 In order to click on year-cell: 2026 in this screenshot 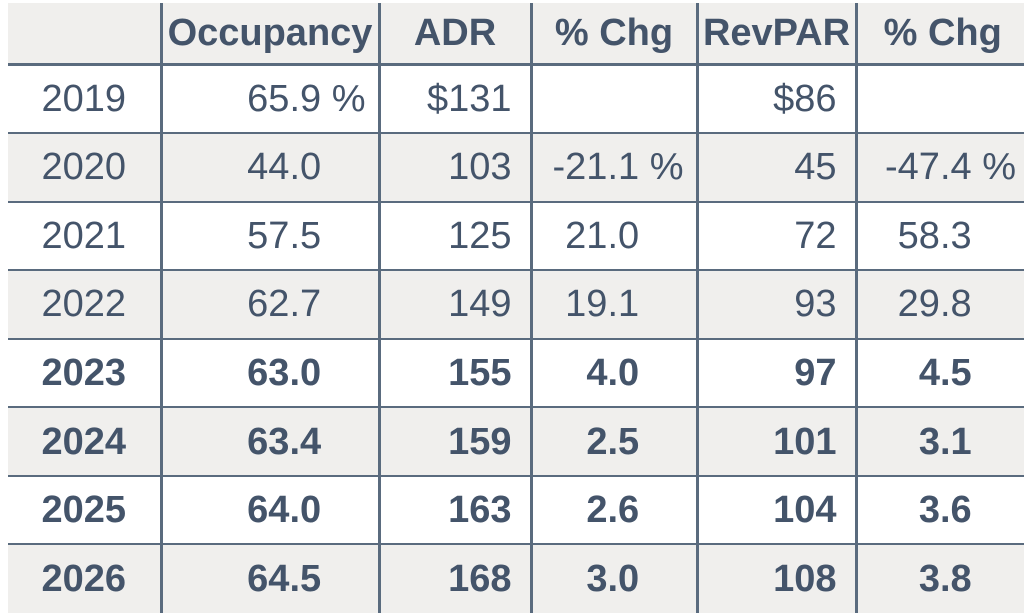, I will do `click(80, 578)`.